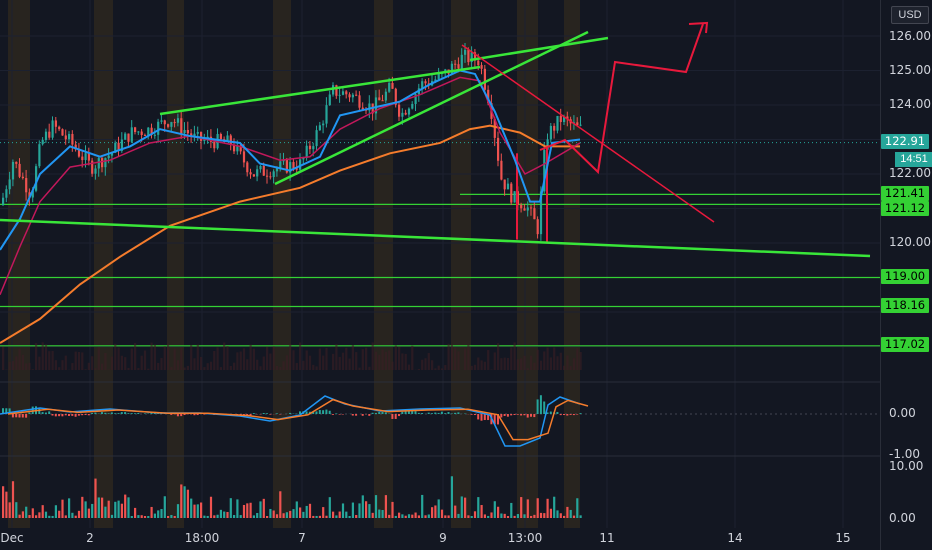  I want to click on level-label-121-41: 121.41, so click(905, 193).